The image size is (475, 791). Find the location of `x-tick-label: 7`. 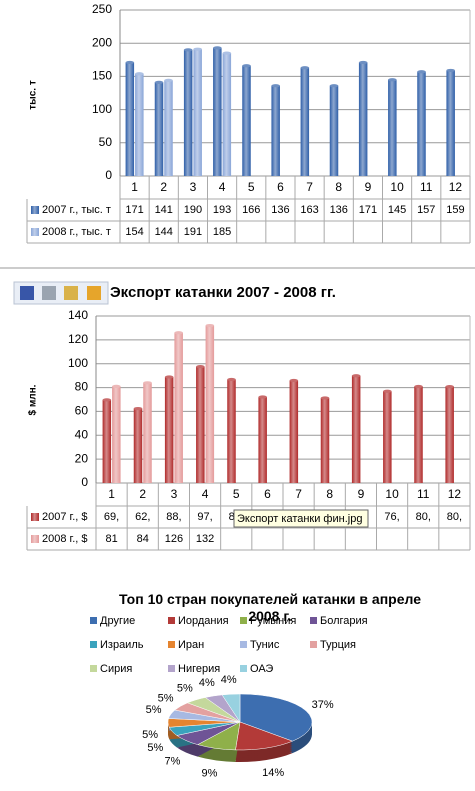

x-tick-label: 7 is located at coordinates (309, 187).